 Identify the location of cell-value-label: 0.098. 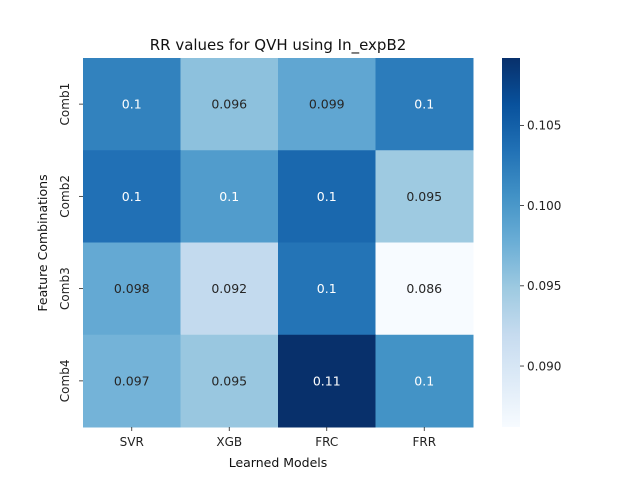
(132, 288).